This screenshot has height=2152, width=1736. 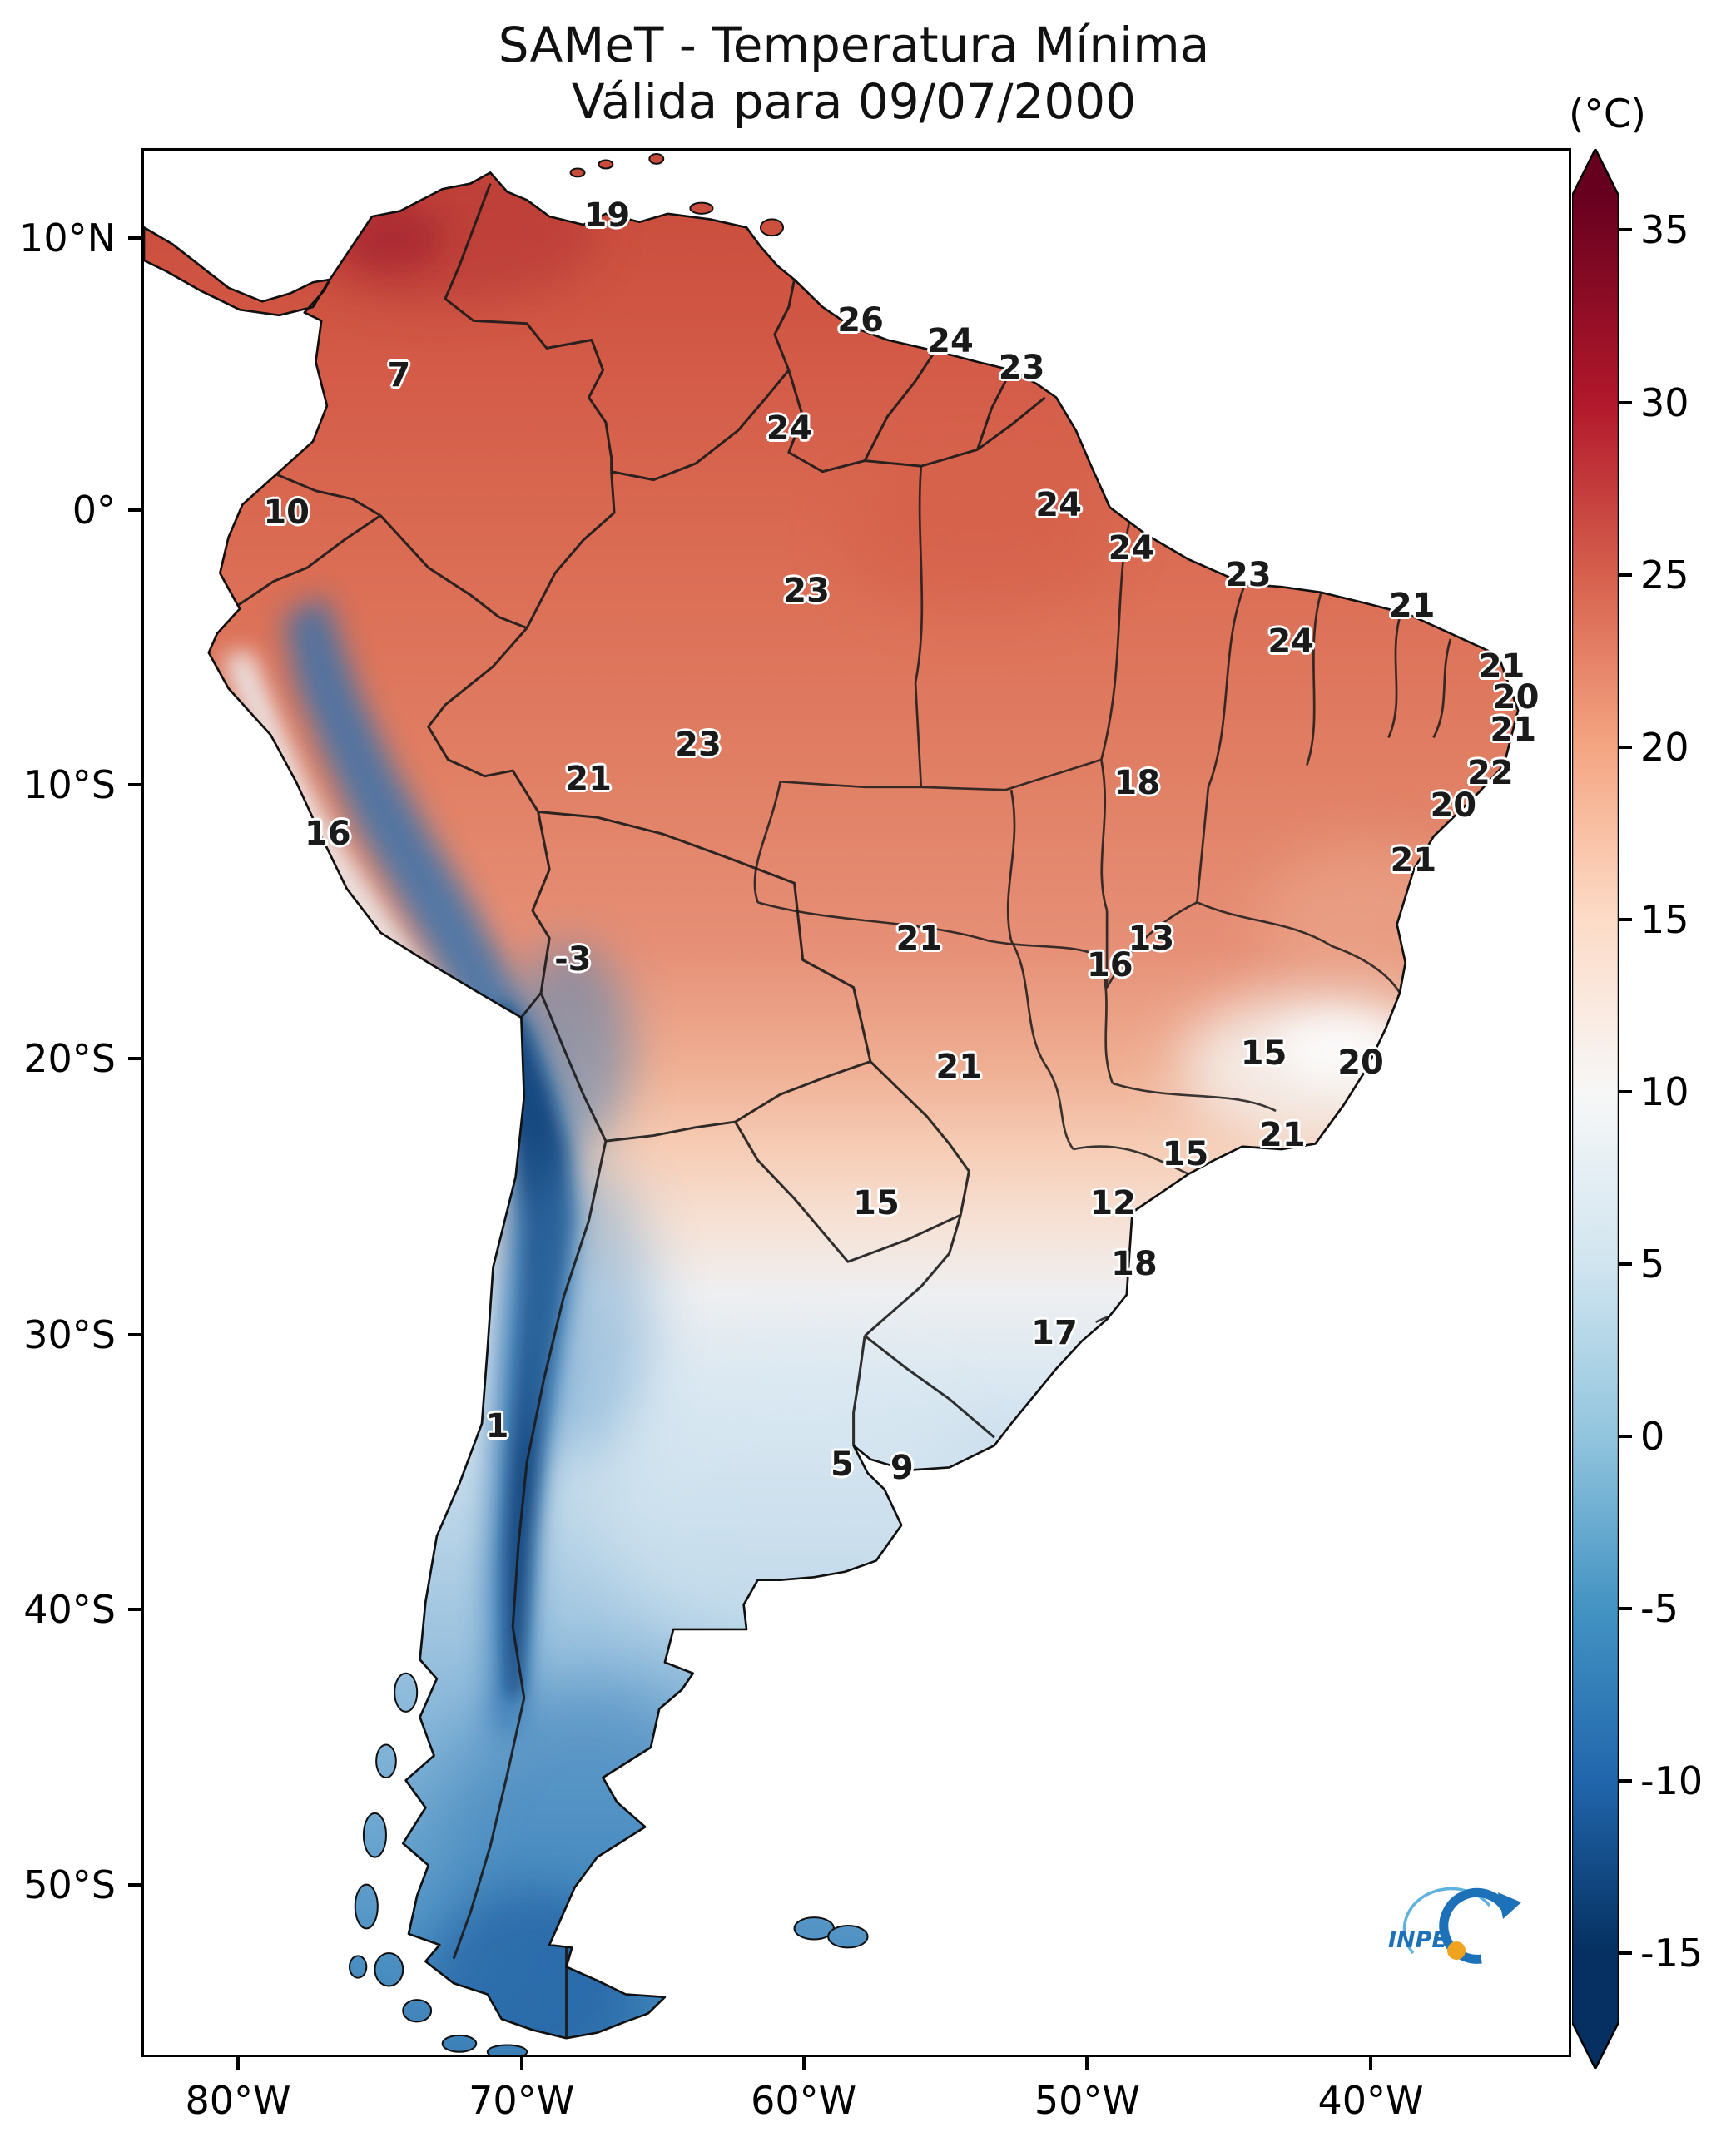 What do you see at coordinates (1607, 114) in the screenshot?
I see `colorbar-unit-label: (°C)` at bounding box center [1607, 114].